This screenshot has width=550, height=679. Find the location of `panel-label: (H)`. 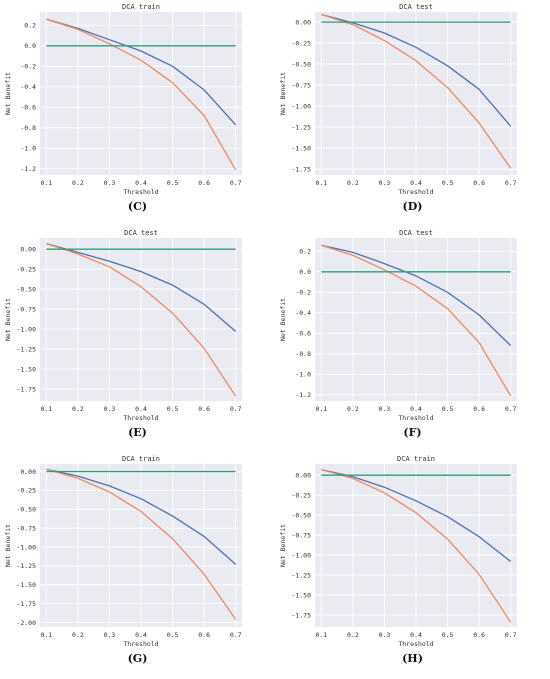

panel-label: (H) is located at coordinates (412, 658).